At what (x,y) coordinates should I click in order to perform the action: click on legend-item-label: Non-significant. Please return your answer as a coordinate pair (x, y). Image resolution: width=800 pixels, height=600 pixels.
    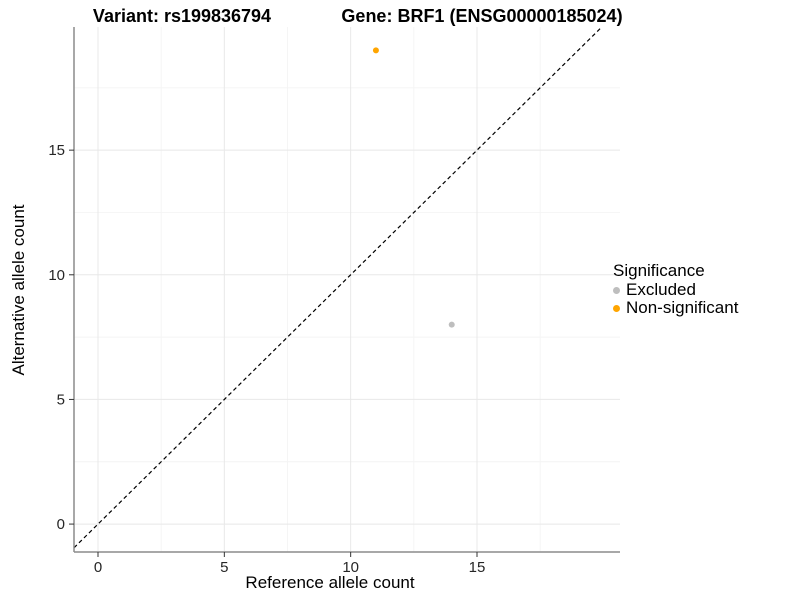
    Looking at the image, I should click on (682, 307).